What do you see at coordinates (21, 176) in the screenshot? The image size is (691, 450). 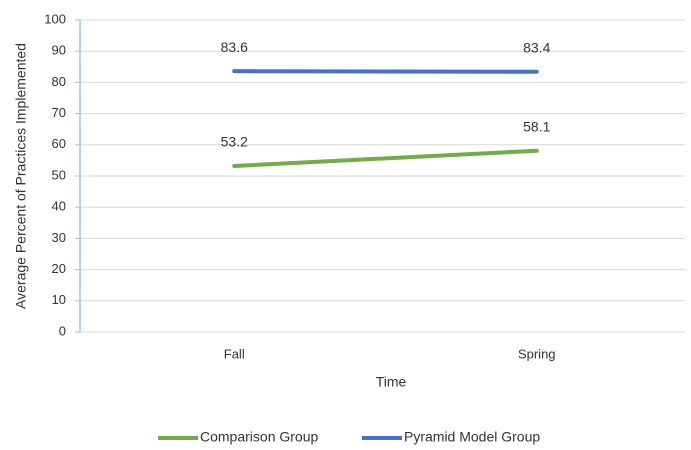 I see `y-axis-label: Average Percent of Practices Implemented` at bounding box center [21, 176].